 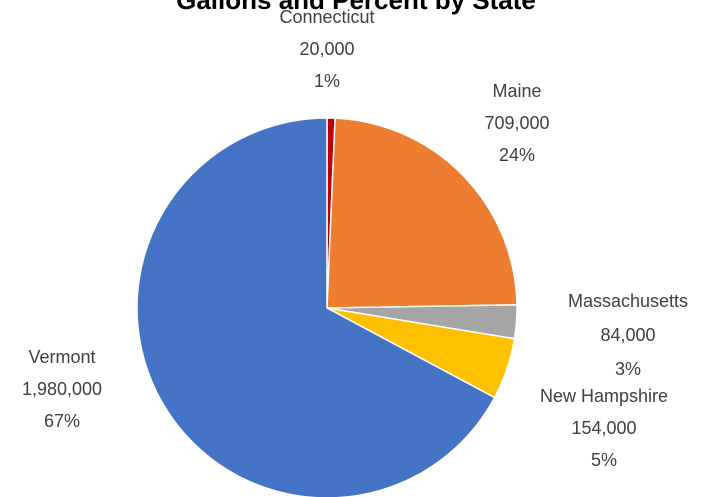 I want to click on slice-label-name: Vermont, so click(x=61, y=357).